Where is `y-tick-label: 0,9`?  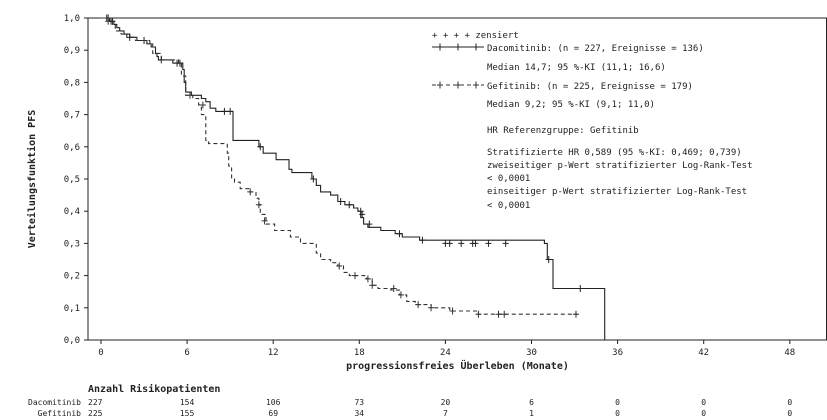
y-tick-label: 0,9 is located at coordinates (72, 51).